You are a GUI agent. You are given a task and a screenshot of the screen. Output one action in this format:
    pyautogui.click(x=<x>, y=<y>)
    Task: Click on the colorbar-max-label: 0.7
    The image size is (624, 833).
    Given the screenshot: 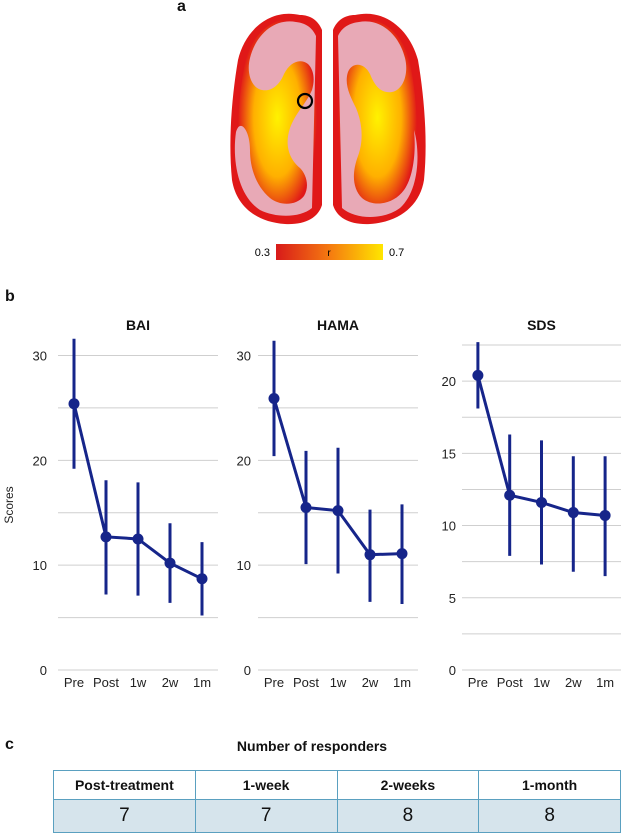 What is the action you would take?
    pyautogui.click(x=396, y=253)
    